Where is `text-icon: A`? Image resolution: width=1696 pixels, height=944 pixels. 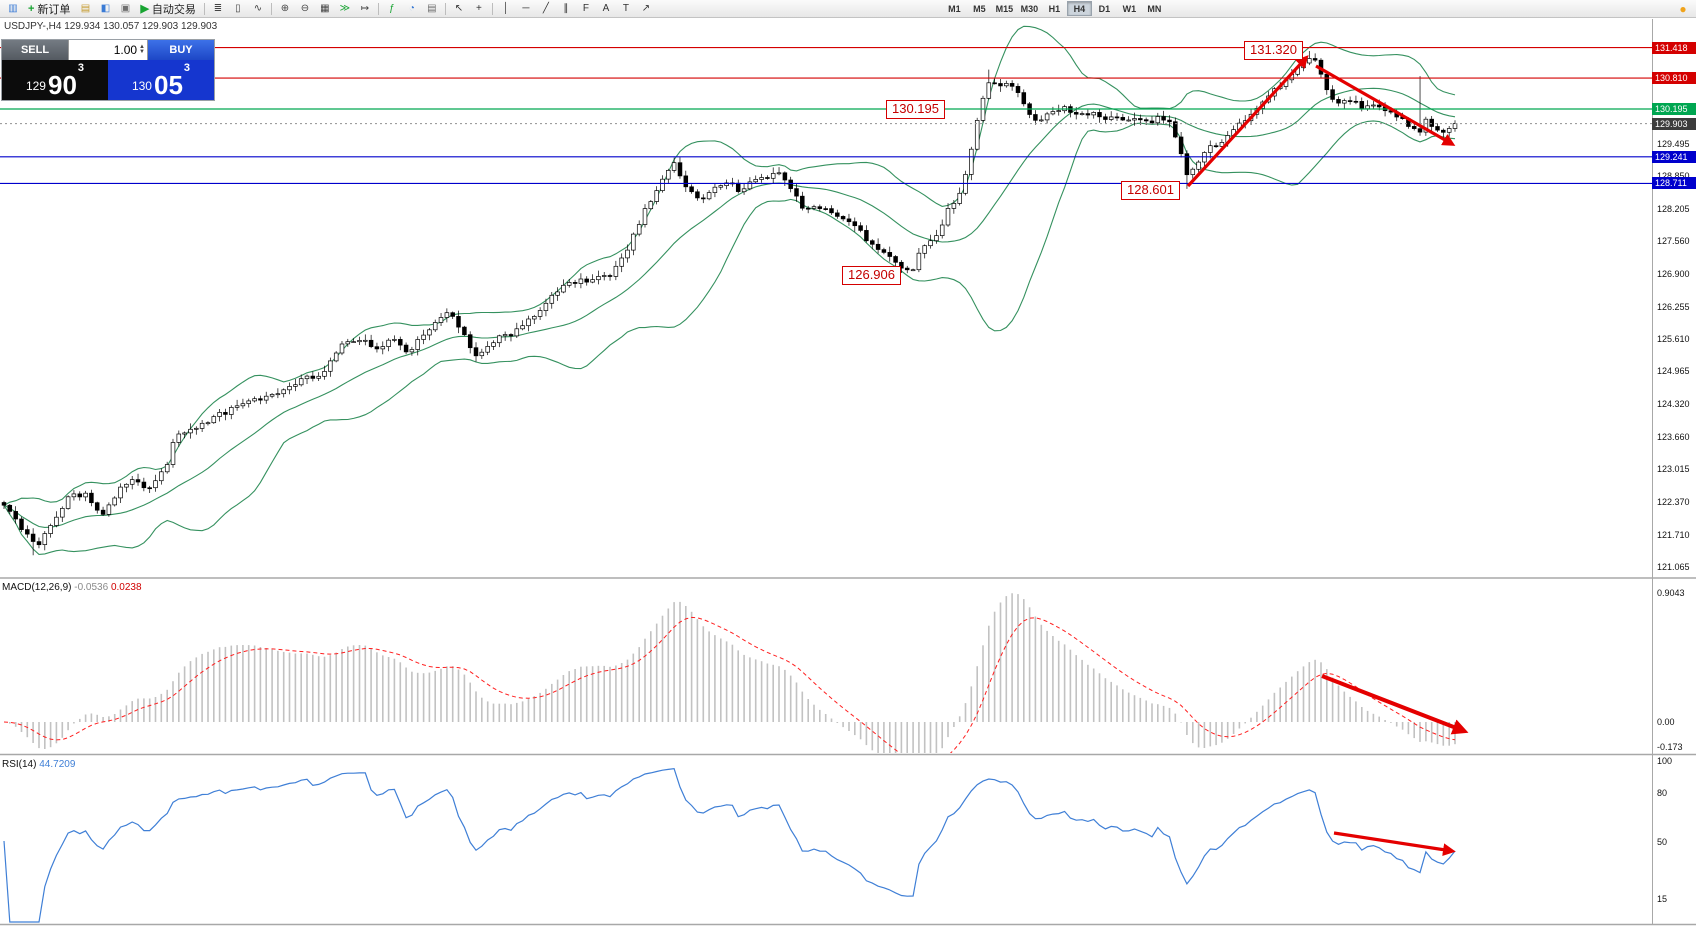
text-icon: A is located at coordinates (606, 8).